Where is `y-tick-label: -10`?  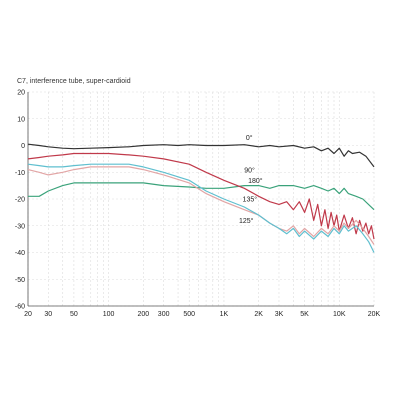
y-tick-label: -10 is located at coordinates (20, 173).